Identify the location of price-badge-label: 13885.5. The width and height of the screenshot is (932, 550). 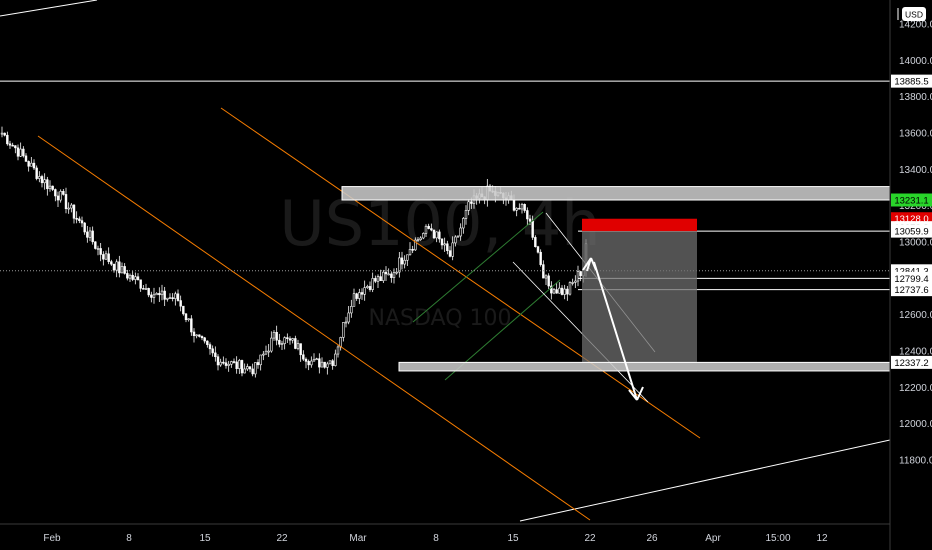
(911, 82).